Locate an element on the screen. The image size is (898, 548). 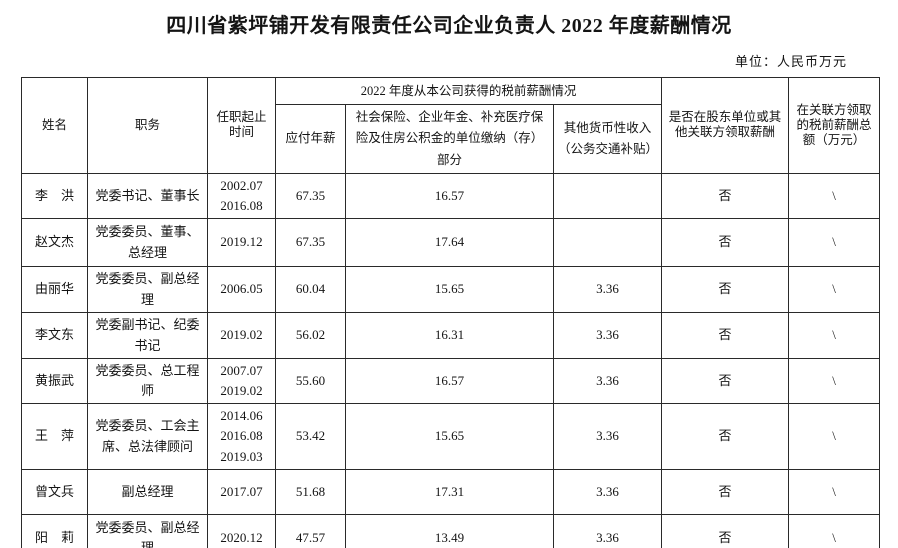
cell-position: 党委委员、总工程师 is located at coordinates (147, 381).